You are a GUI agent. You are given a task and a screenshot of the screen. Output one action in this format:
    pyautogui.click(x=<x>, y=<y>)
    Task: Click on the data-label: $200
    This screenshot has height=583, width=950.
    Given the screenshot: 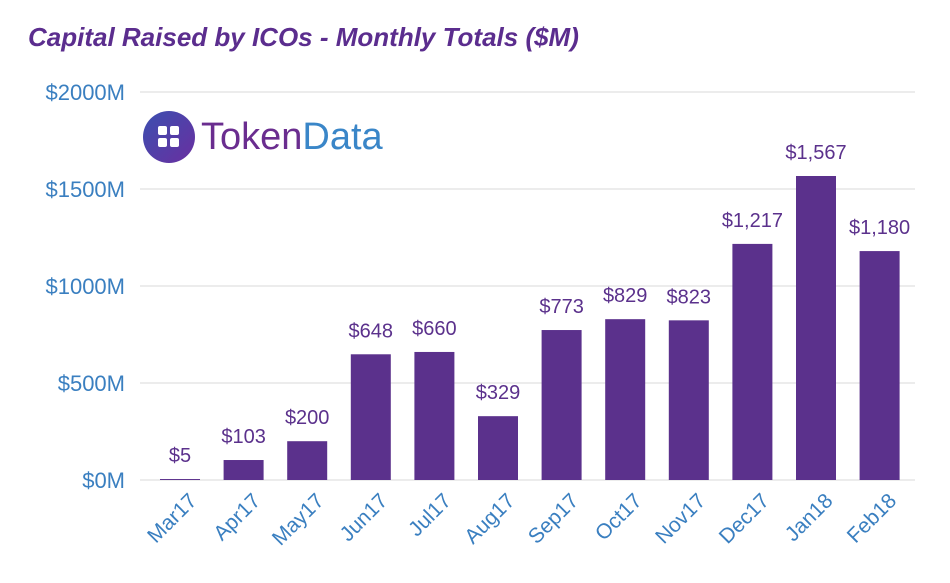 What is the action you would take?
    pyautogui.click(x=307, y=418)
    